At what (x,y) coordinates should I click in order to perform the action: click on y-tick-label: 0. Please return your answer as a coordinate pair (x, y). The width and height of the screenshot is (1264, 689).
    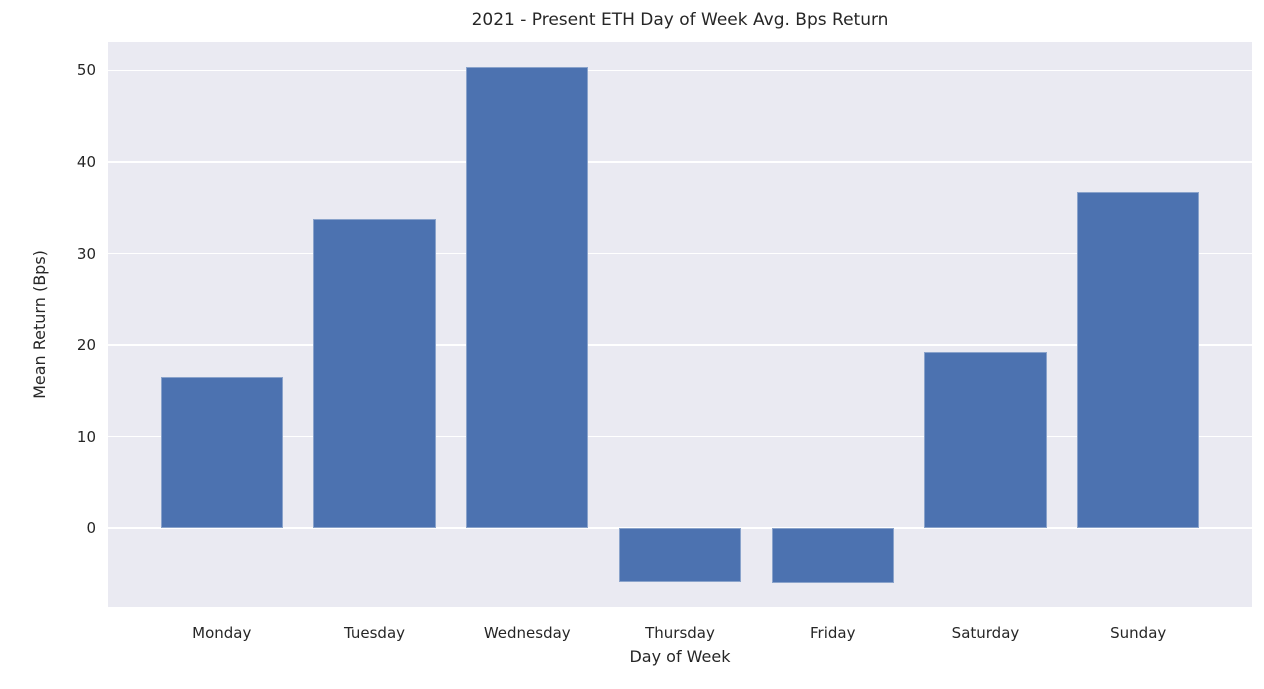
    Looking at the image, I should click on (91, 528).